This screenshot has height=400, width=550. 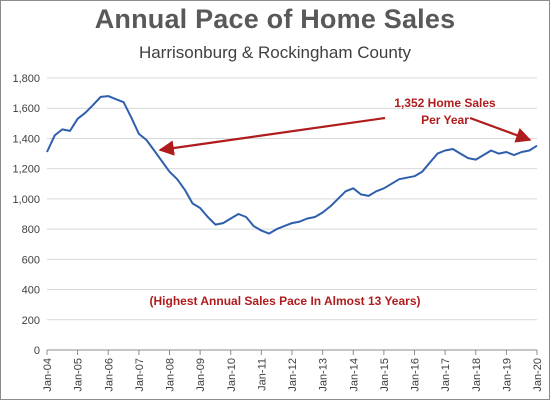 I want to click on x-tick-label: Jan-17, so click(x=446, y=375).